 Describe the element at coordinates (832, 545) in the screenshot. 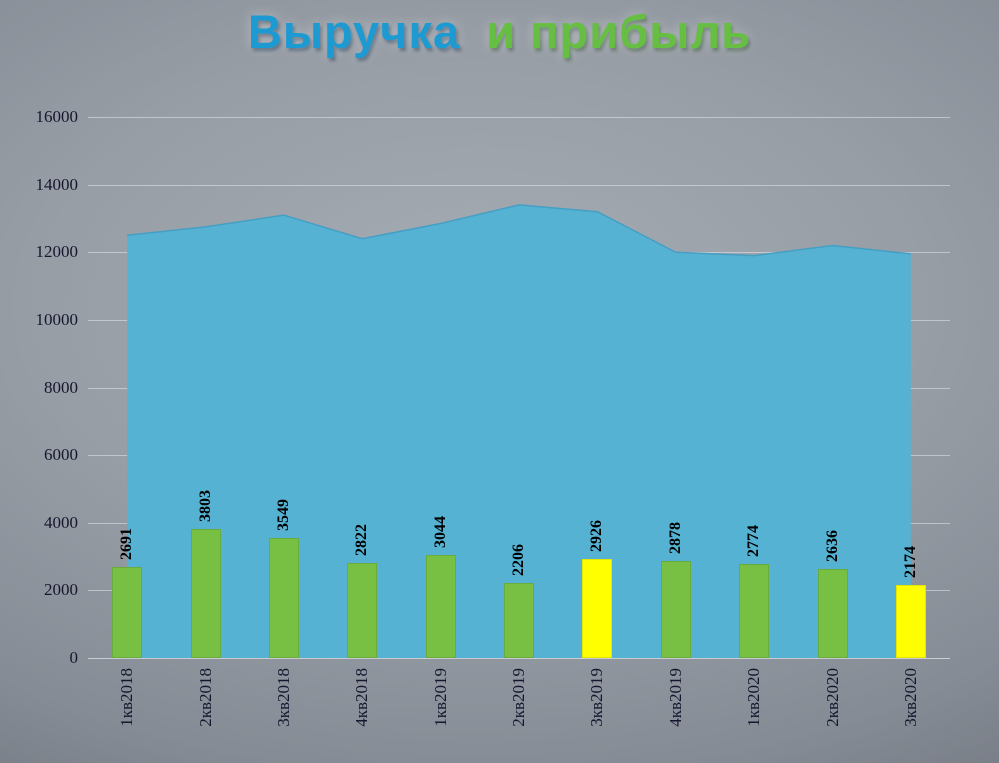

I see `bar-value-label: 2636` at that location.